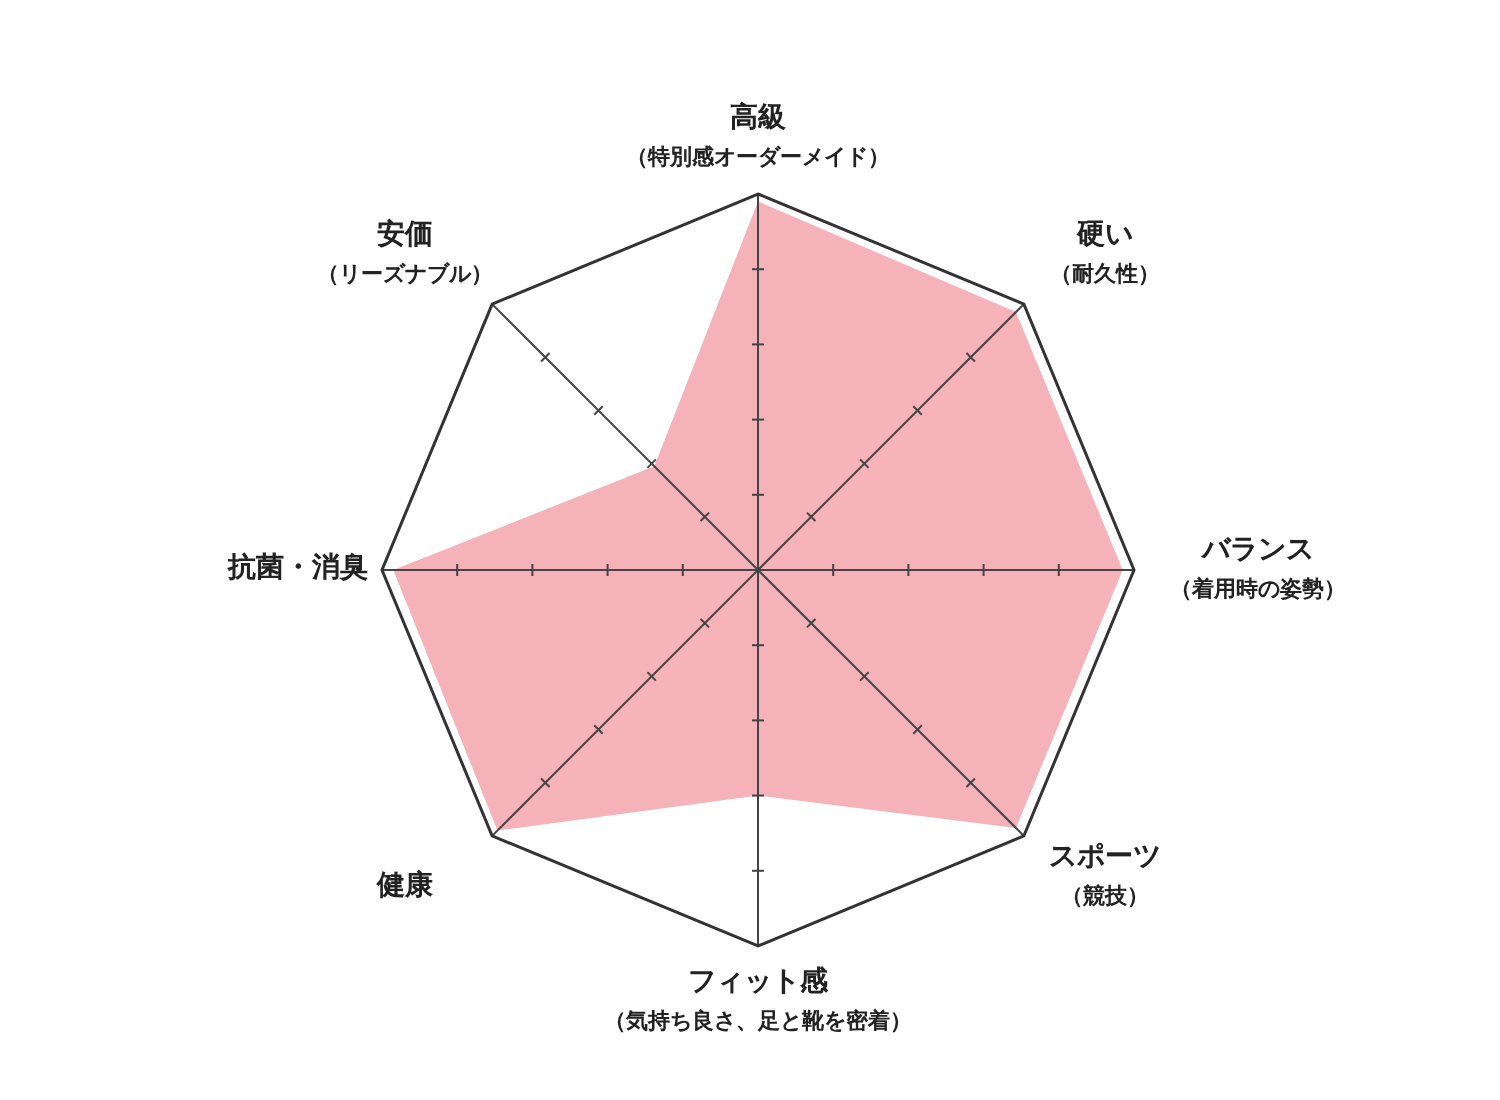 The image size is (1500, 1100). Describe the element at coordinates (1258, 568) in the screenshot. I see `spoke-label: バランス（着用時の姿勢）` at that location.